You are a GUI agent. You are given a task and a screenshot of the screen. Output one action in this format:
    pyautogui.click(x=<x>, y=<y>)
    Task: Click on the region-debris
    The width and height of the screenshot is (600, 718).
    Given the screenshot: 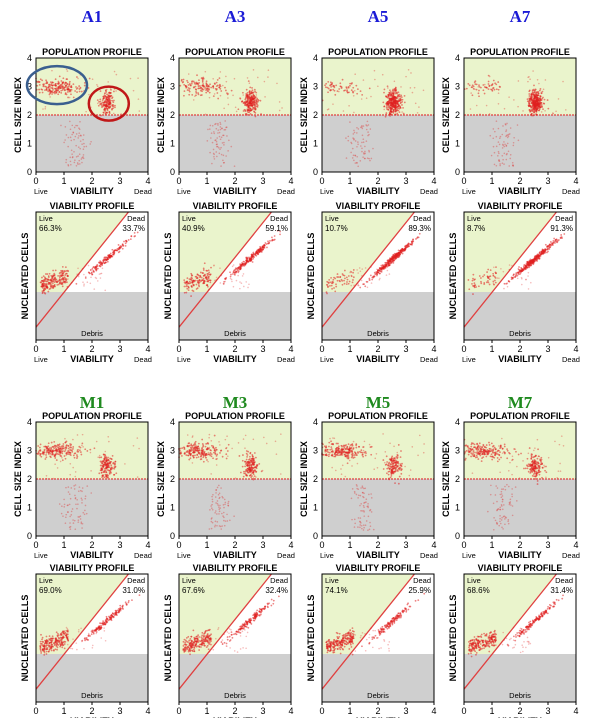 What is the action you would take?
    pyautogui.click(x=92, y=678)
    